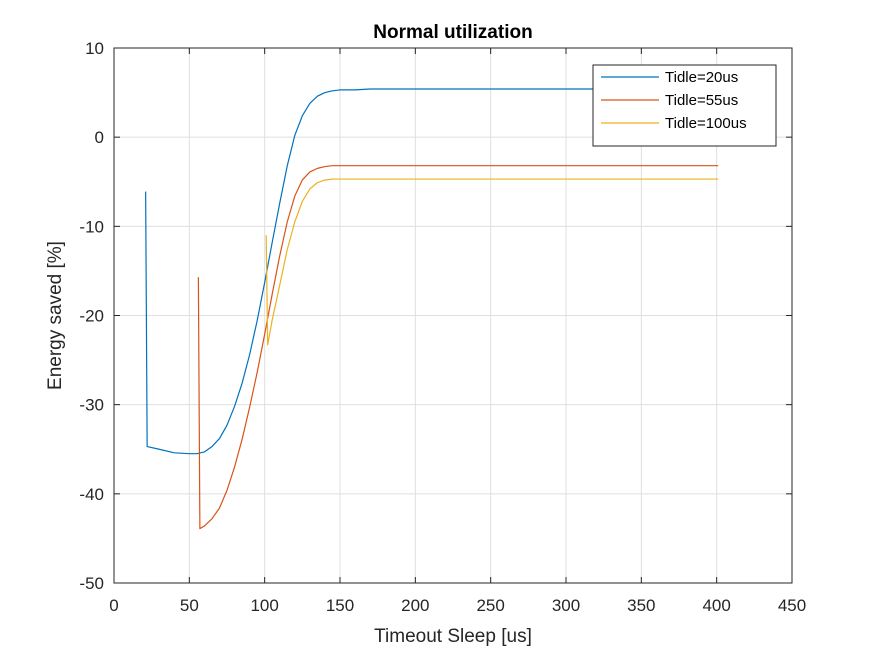  What do you see at coordinates (415, 605) in the screenshot?
I see `x-tick-label: 200` at bounding box center [415, 605].